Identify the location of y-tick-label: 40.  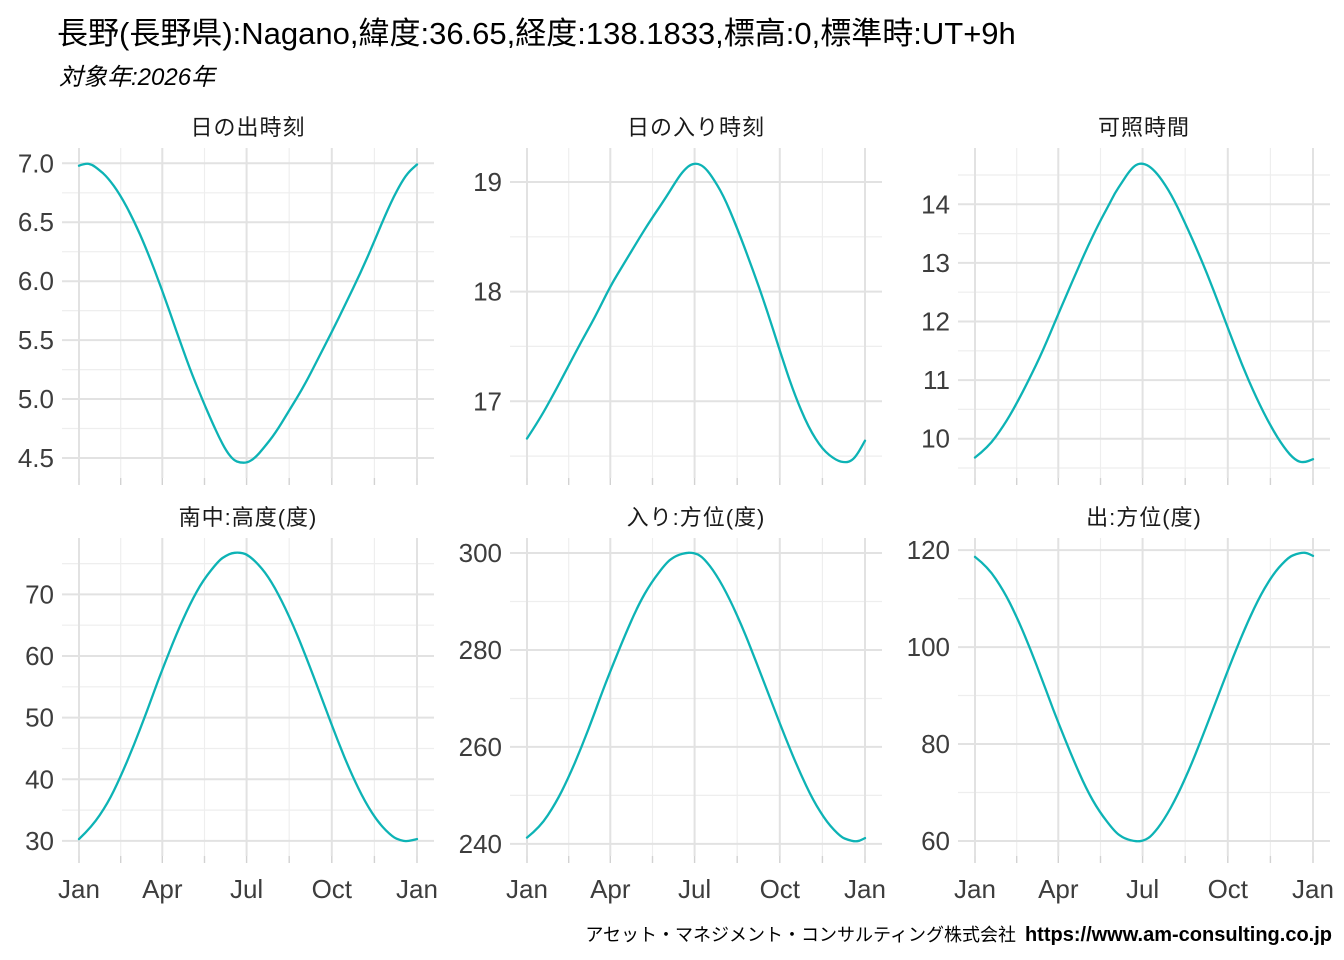
(39, 779).